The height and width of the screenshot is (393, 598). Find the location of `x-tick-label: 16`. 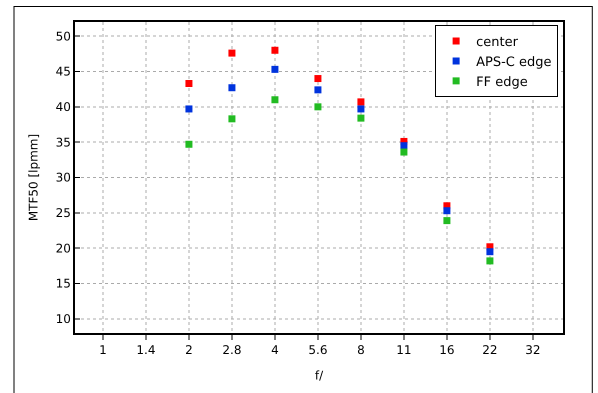

x-tick-label: 16 is located at coordinates (447, 350).